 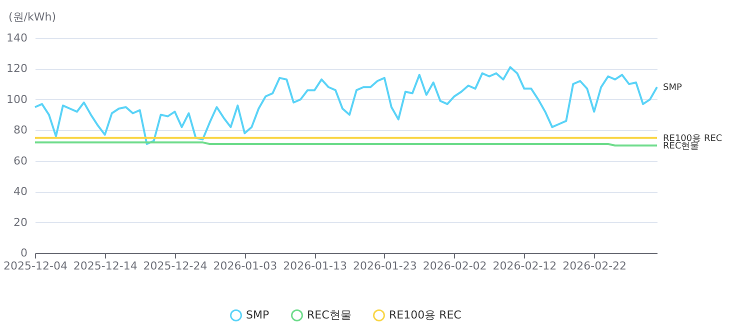 What do you see at coordinates (454, 266) in the screenshot?
I see `x-tick-label: 2026-02-02` at bounding box center [454, 266].